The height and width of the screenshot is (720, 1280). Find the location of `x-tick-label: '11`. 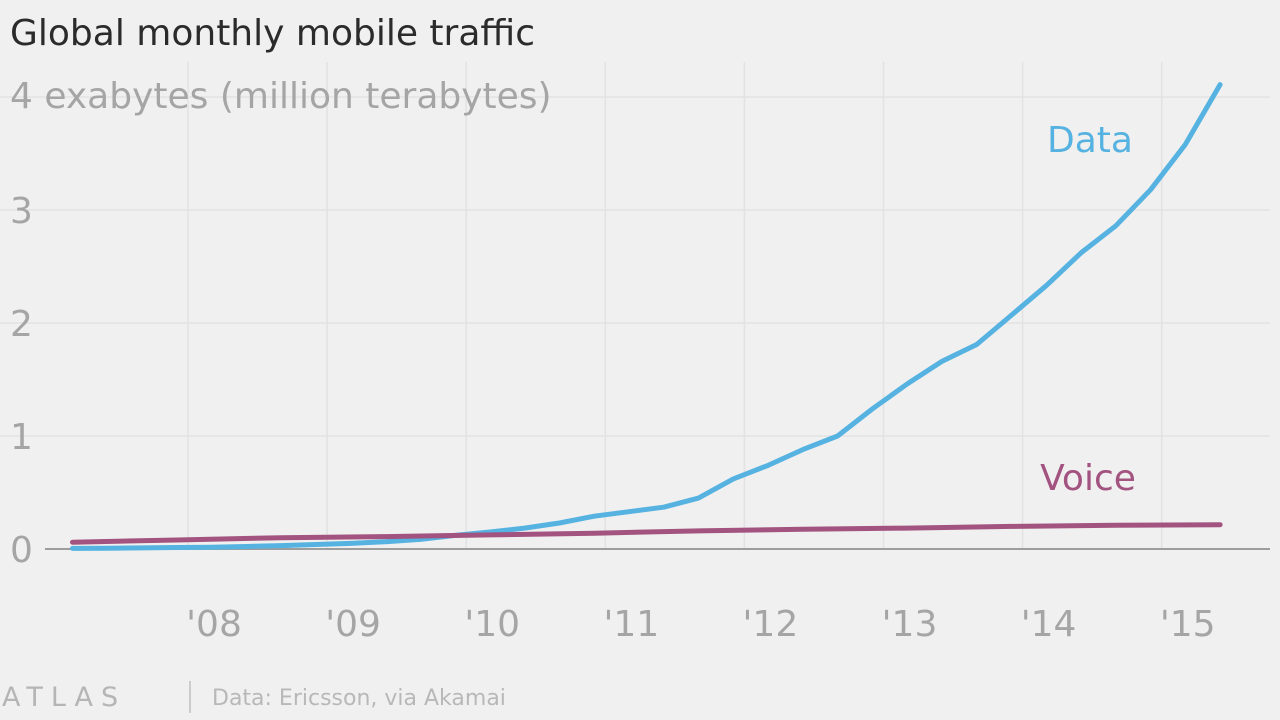

x-tick-label: '11 is located at coordinates (631, 624).